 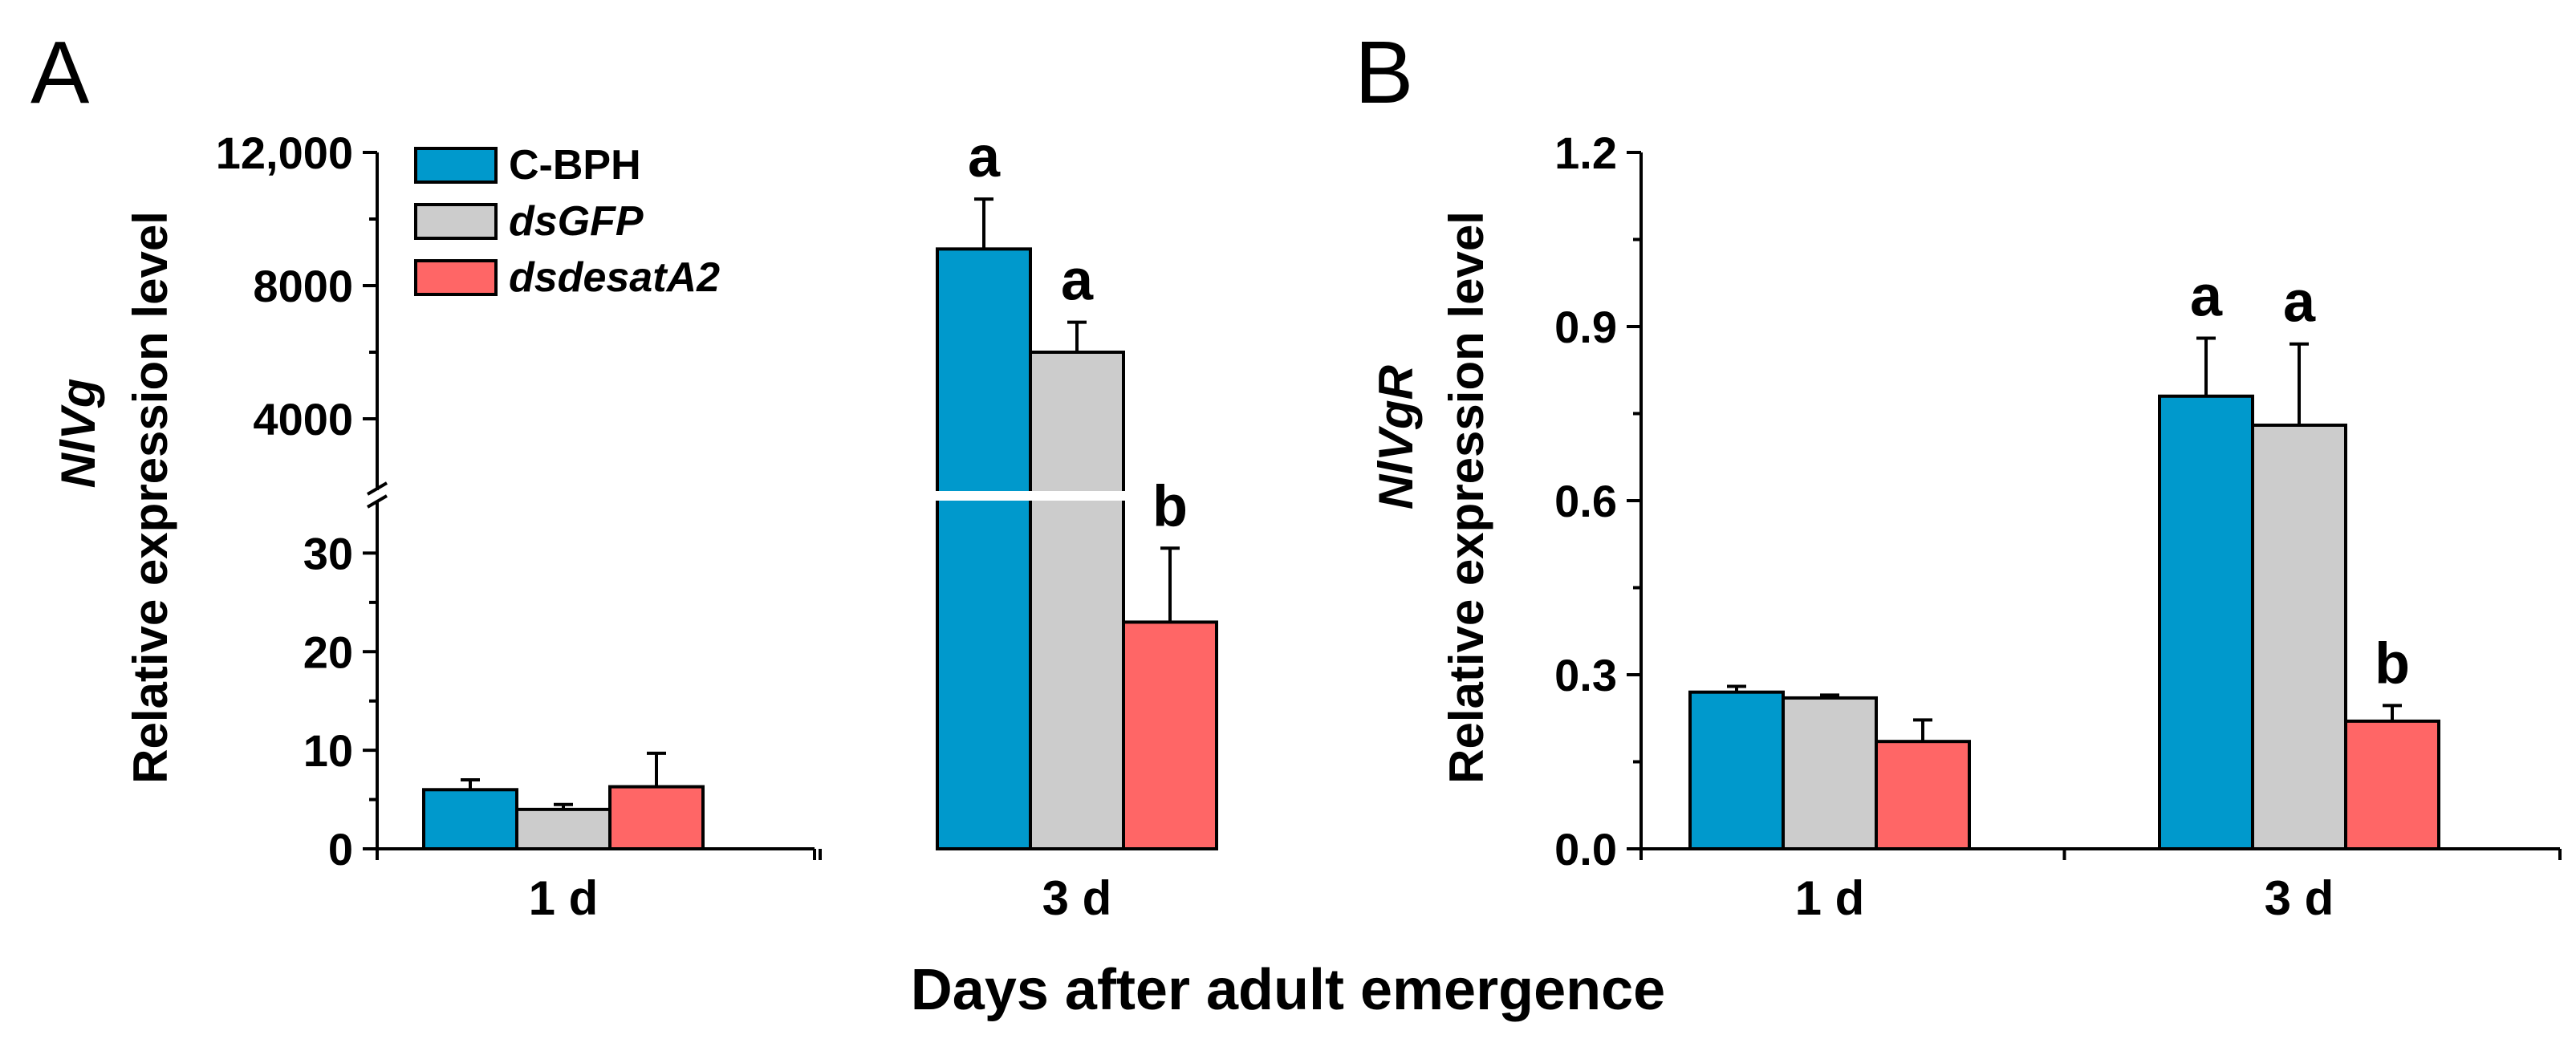 What do you see at coordinates (340, 849) in the screenshot?
I see `y-tick-label: 0` at bounding box center [340, 849].